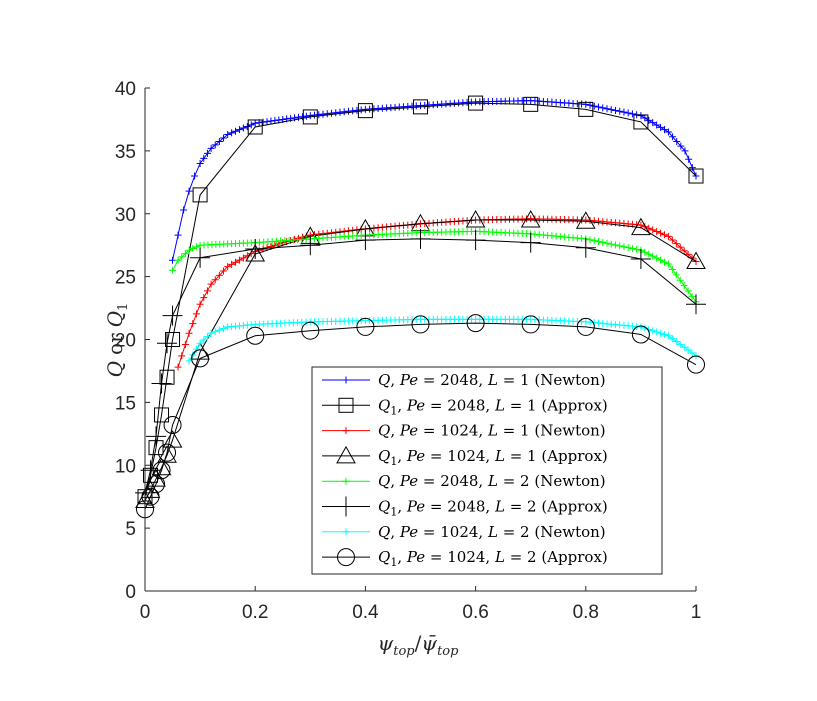 Image resolution: width=817 pixels, height=701 pixels. Describe the element at coordinates (115, 319) in the screenshot. I see `y-label-q1: Q` at that location.